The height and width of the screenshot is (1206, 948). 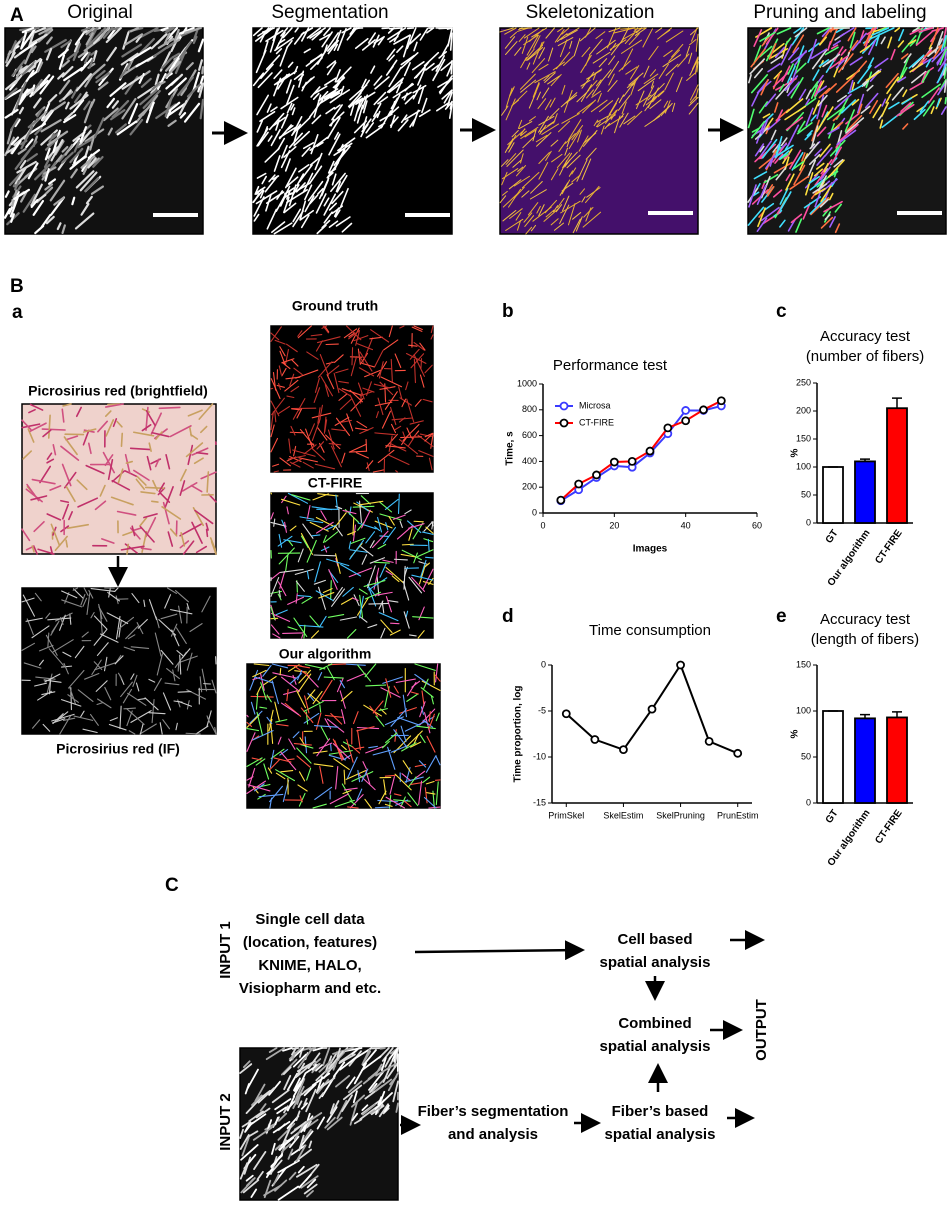 What do you see at coordinates (832, 817) in the screenshot?
I see `x-tick-label: GT` at bounding box center [832, 817].